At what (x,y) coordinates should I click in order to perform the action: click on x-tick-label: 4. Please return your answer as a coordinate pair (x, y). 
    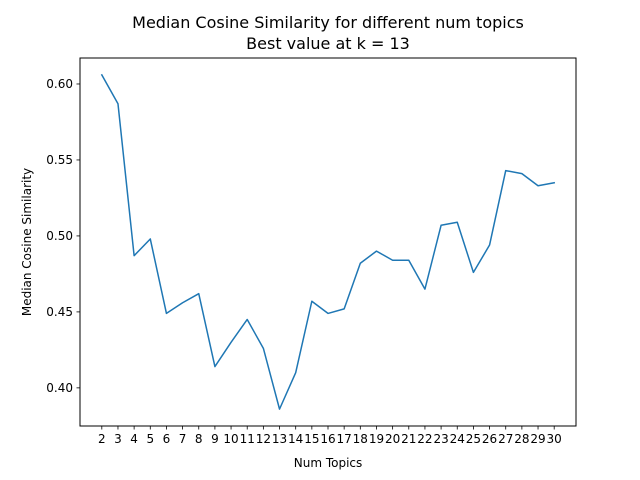
    Looking at the image, I should click on (134, 439).